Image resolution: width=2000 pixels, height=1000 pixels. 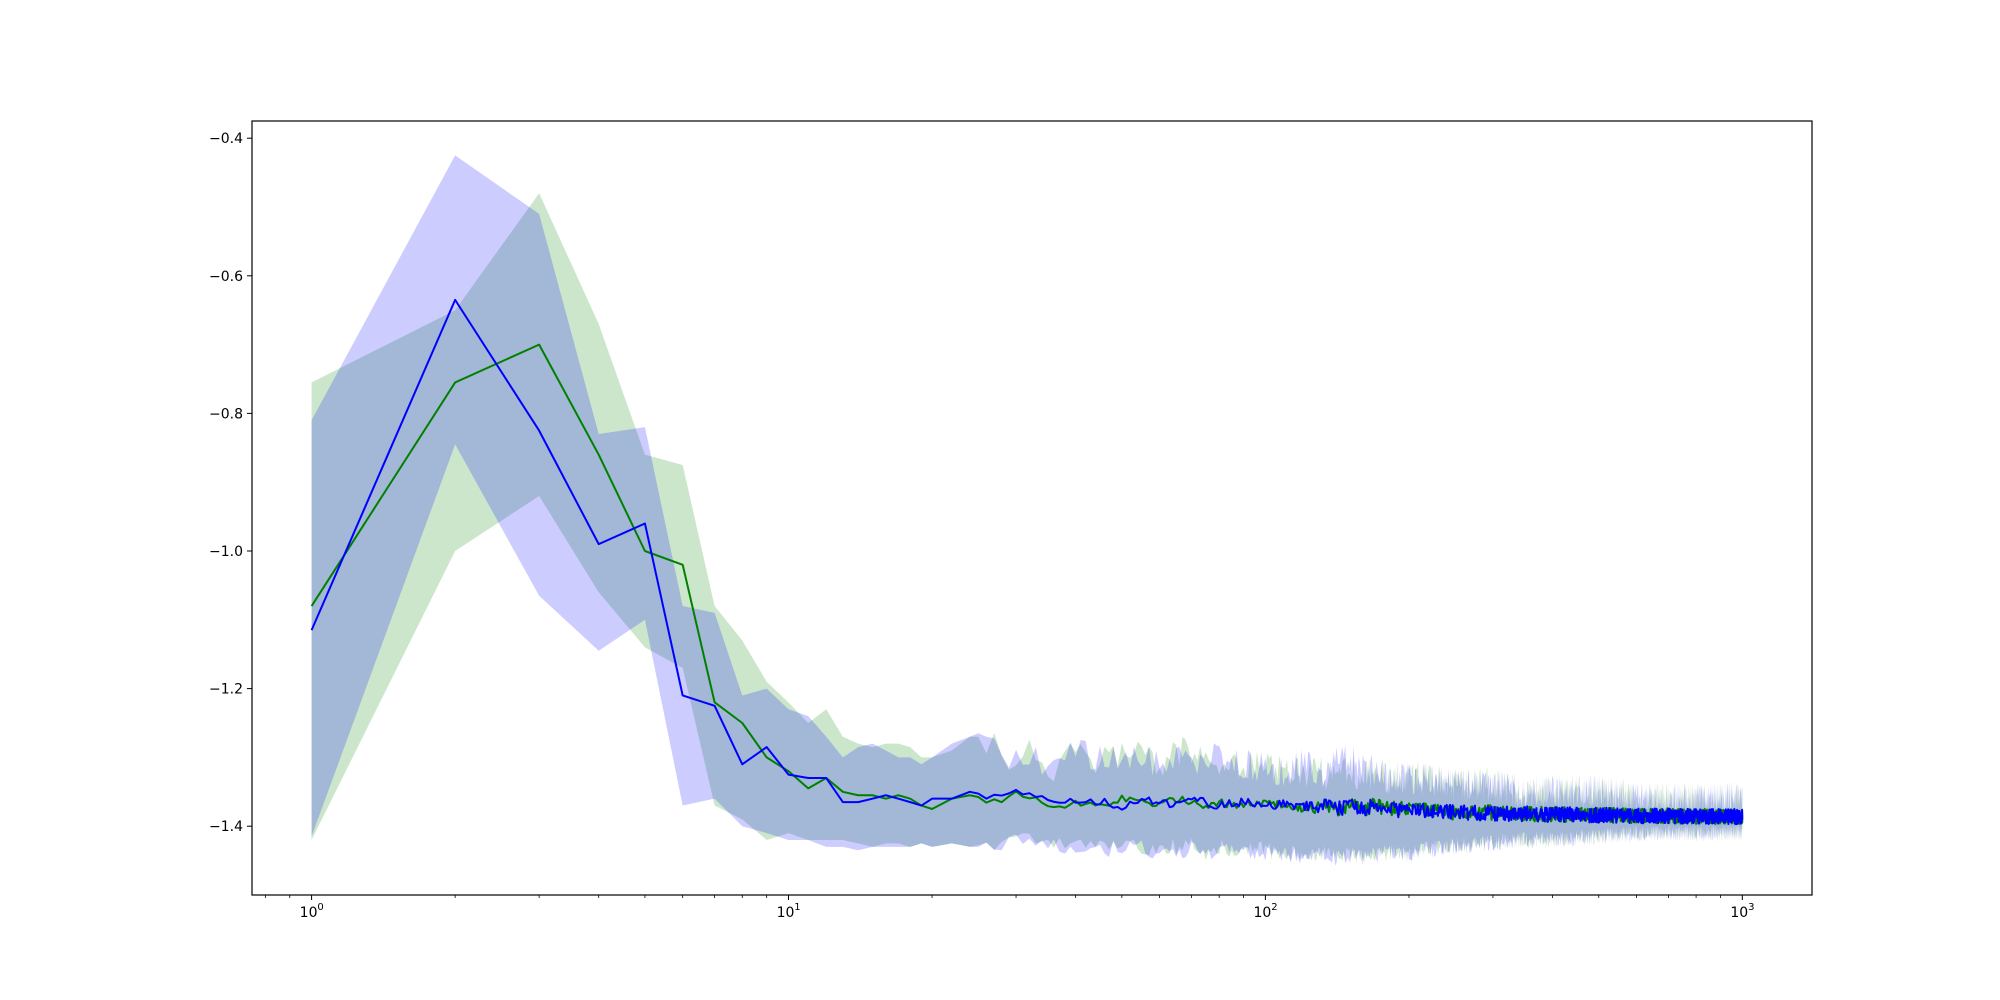 I want to click on y-tick-label: −0.6, so click(x=226, y=277).